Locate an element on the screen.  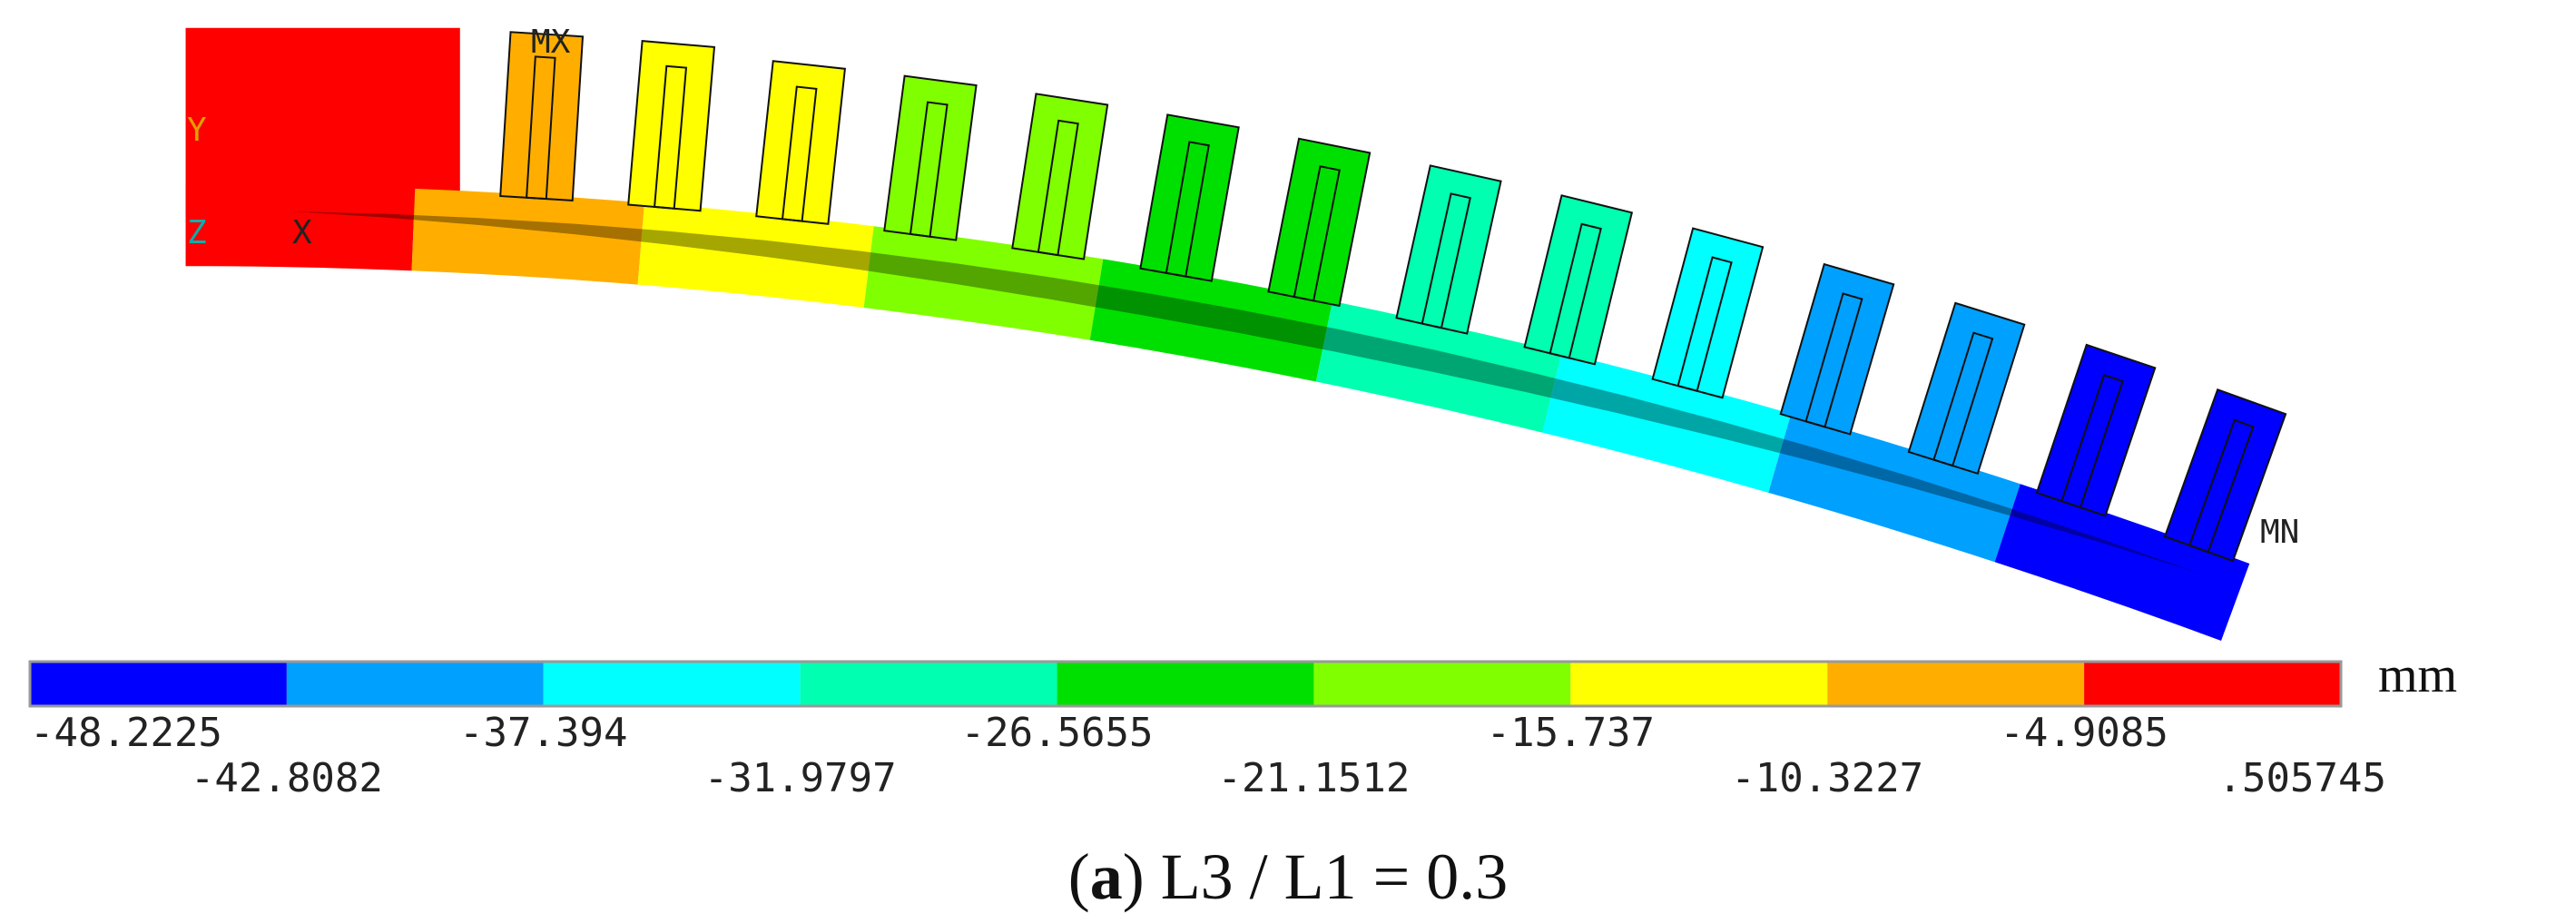
y-marker: Y is located at coordinates (197, 130).